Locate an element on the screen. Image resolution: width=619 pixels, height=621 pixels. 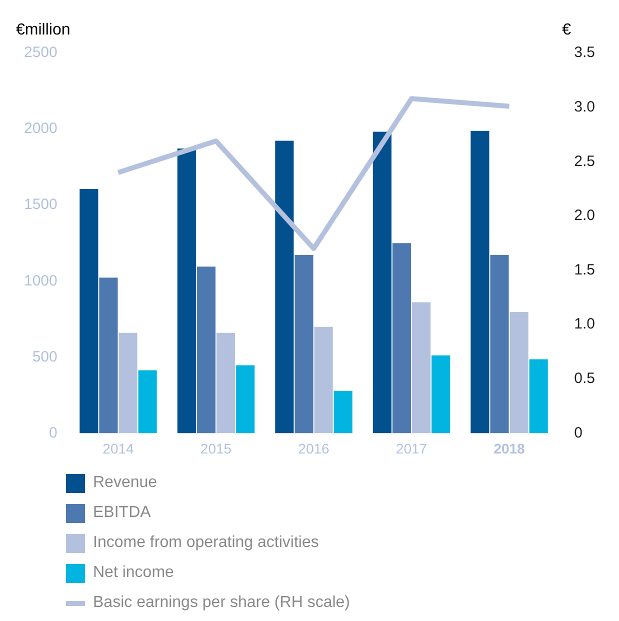
x-tick-label: 2016 is located at coordinates (314, 448).